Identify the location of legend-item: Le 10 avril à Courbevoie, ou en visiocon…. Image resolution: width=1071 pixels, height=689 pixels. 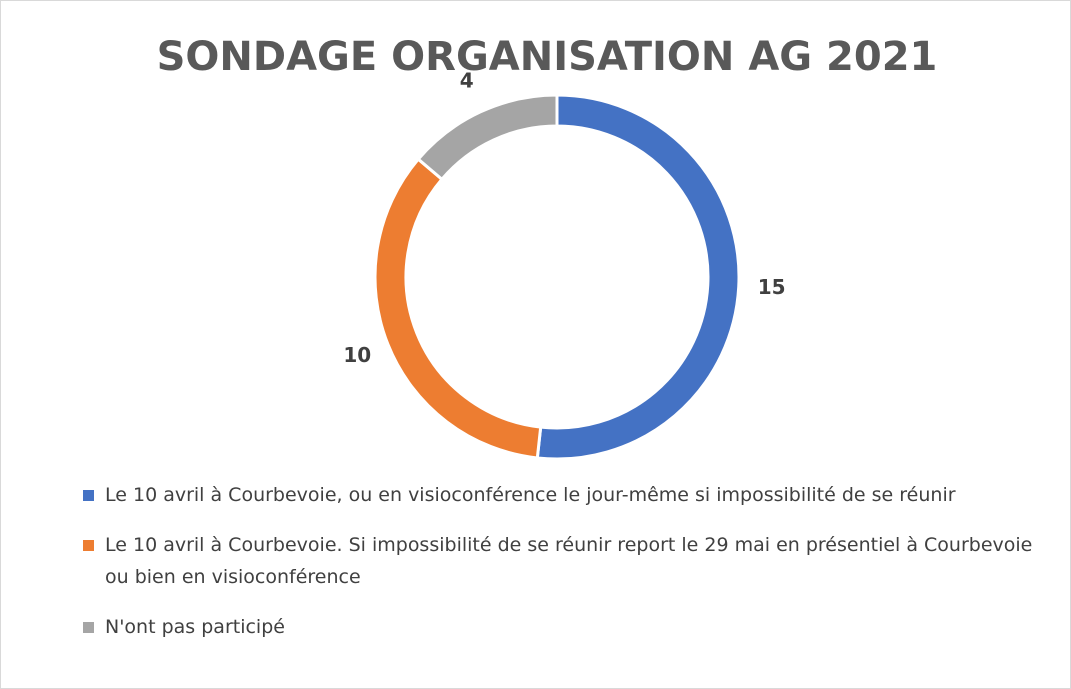
(568, 495).